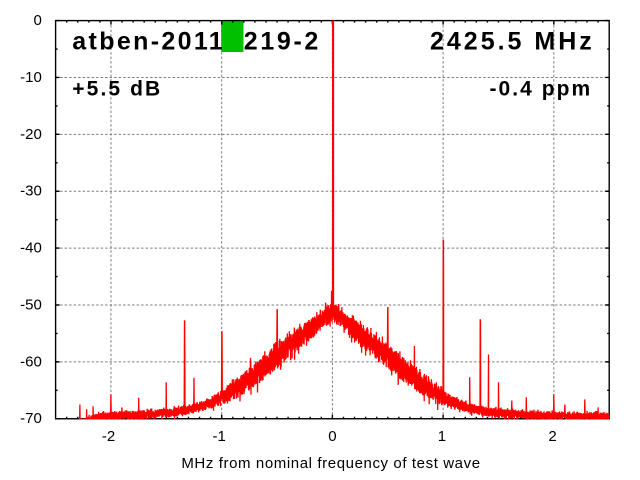  What do you see at coordinates (552, 436) in the screenshot?
I see `svg-text: 2` at bounding box center [552, 436].